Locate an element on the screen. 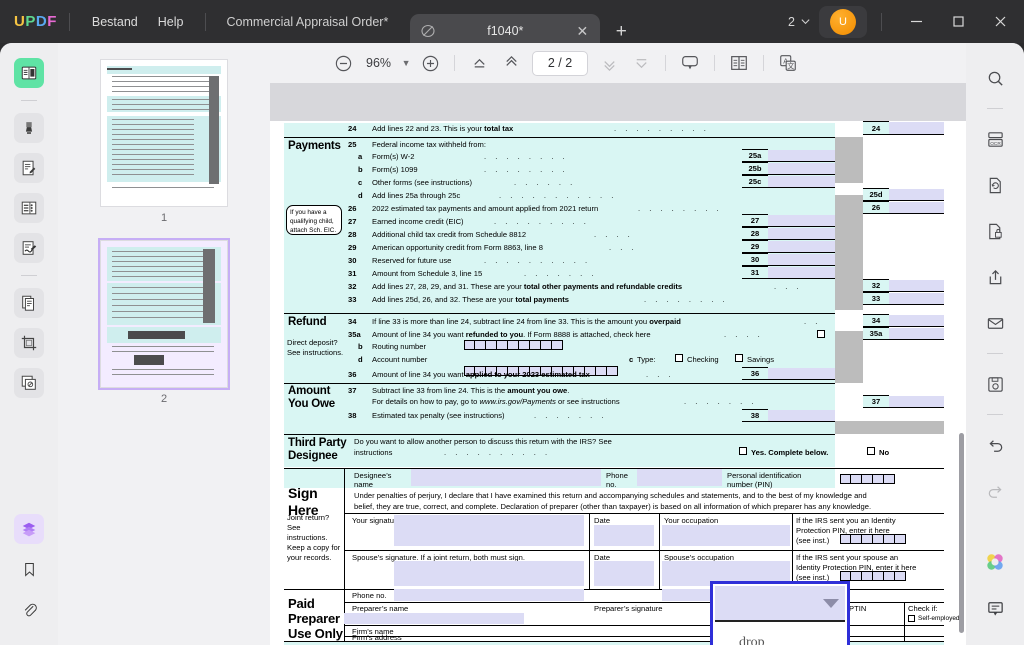 The image size is (1024, 645). menu-help: Help is located at coordinates (170, 21).